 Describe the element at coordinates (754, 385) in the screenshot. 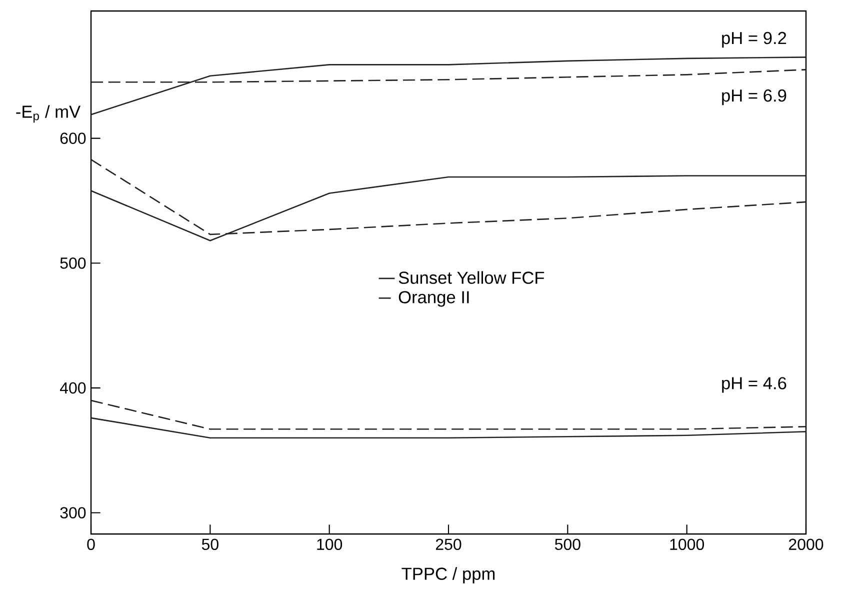

I see `annotation: pH = 4.6` at that location.